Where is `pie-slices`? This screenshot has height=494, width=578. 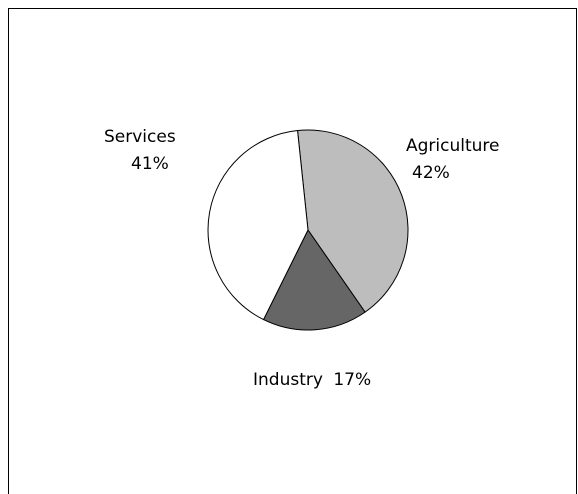 pie-slices is located at coordinates (308, 230).